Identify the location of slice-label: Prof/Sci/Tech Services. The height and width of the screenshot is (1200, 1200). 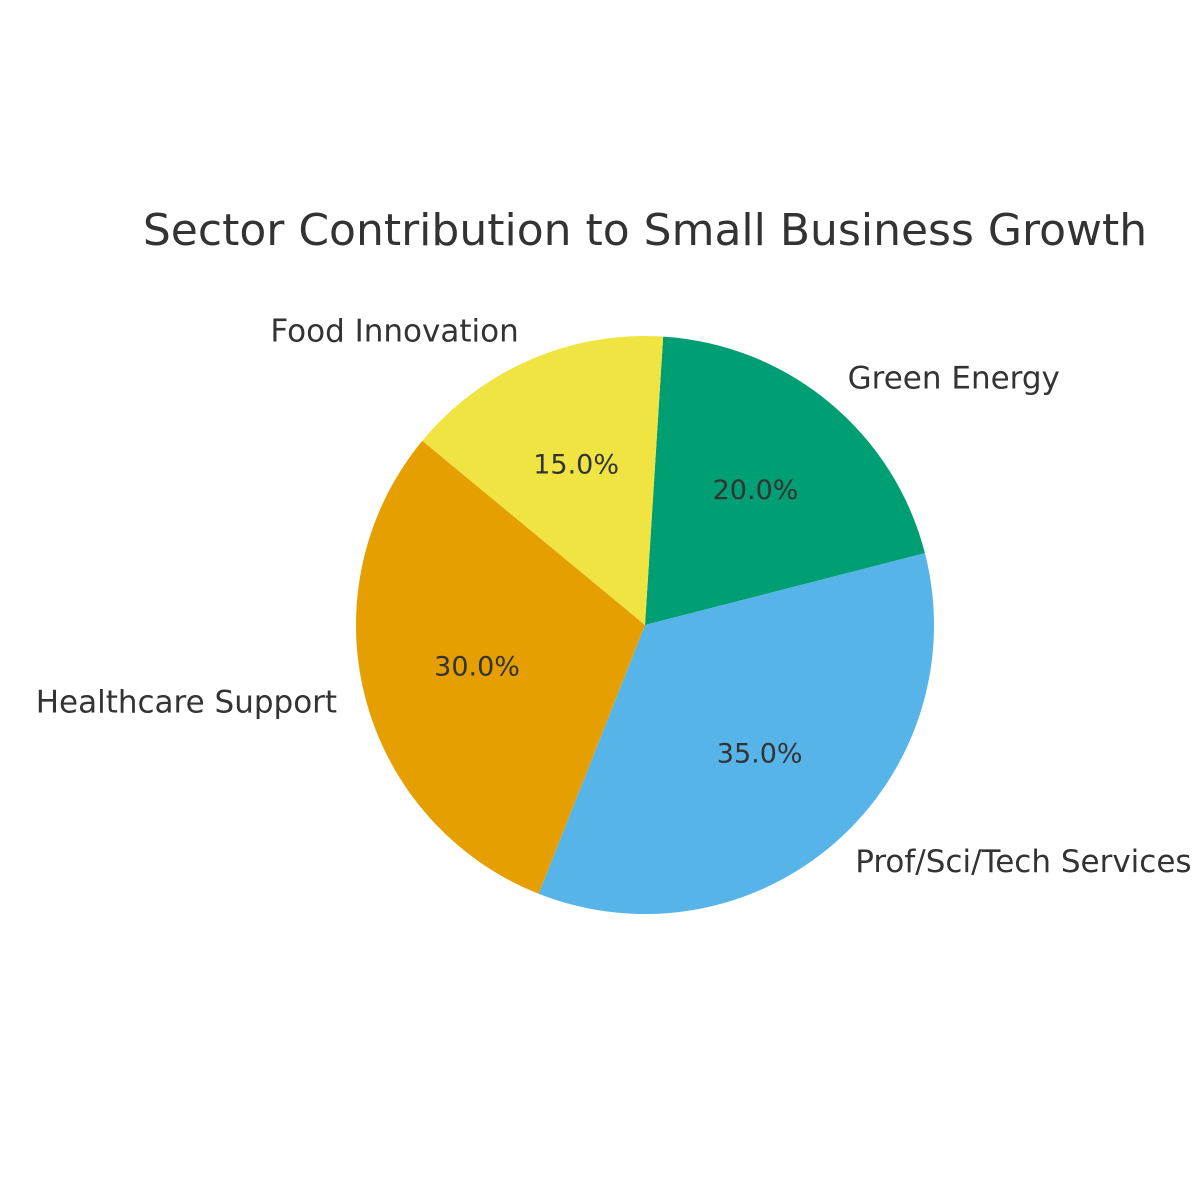
(1023, 862).